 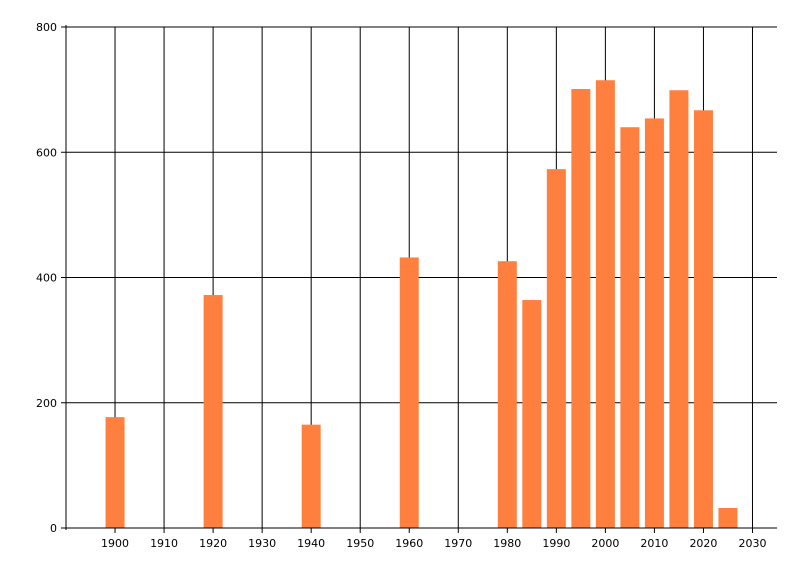 I want to click on x-tick-label: 1910, so click(x=164, y=543).